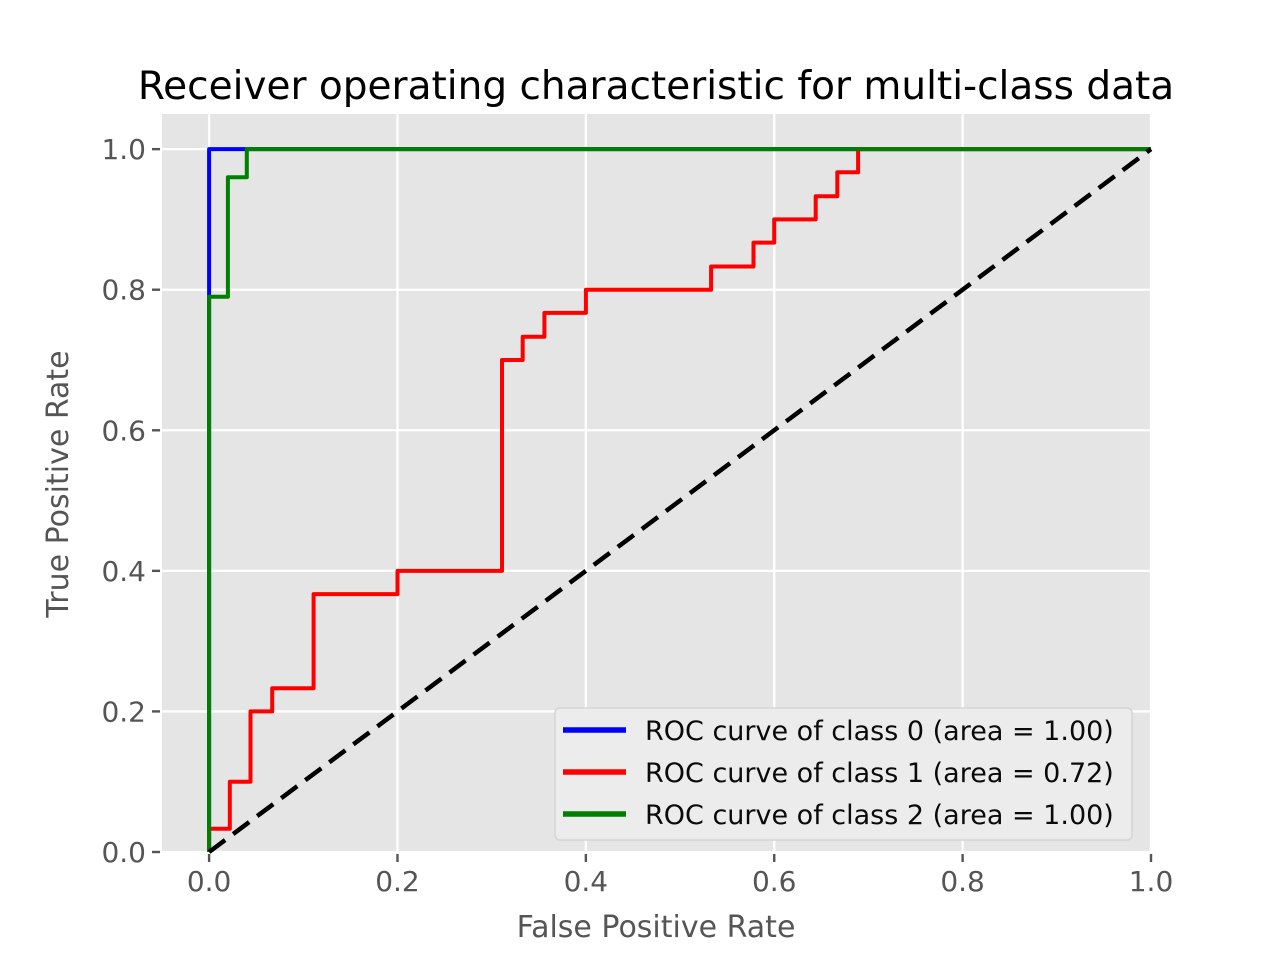 Image resolution: width=1280 pixels, height=960 pixels. What do you see at coordinates (123, 290) in the screenshot?
I see `y-tick-label: 0.8` at bounding box center [123, 290].